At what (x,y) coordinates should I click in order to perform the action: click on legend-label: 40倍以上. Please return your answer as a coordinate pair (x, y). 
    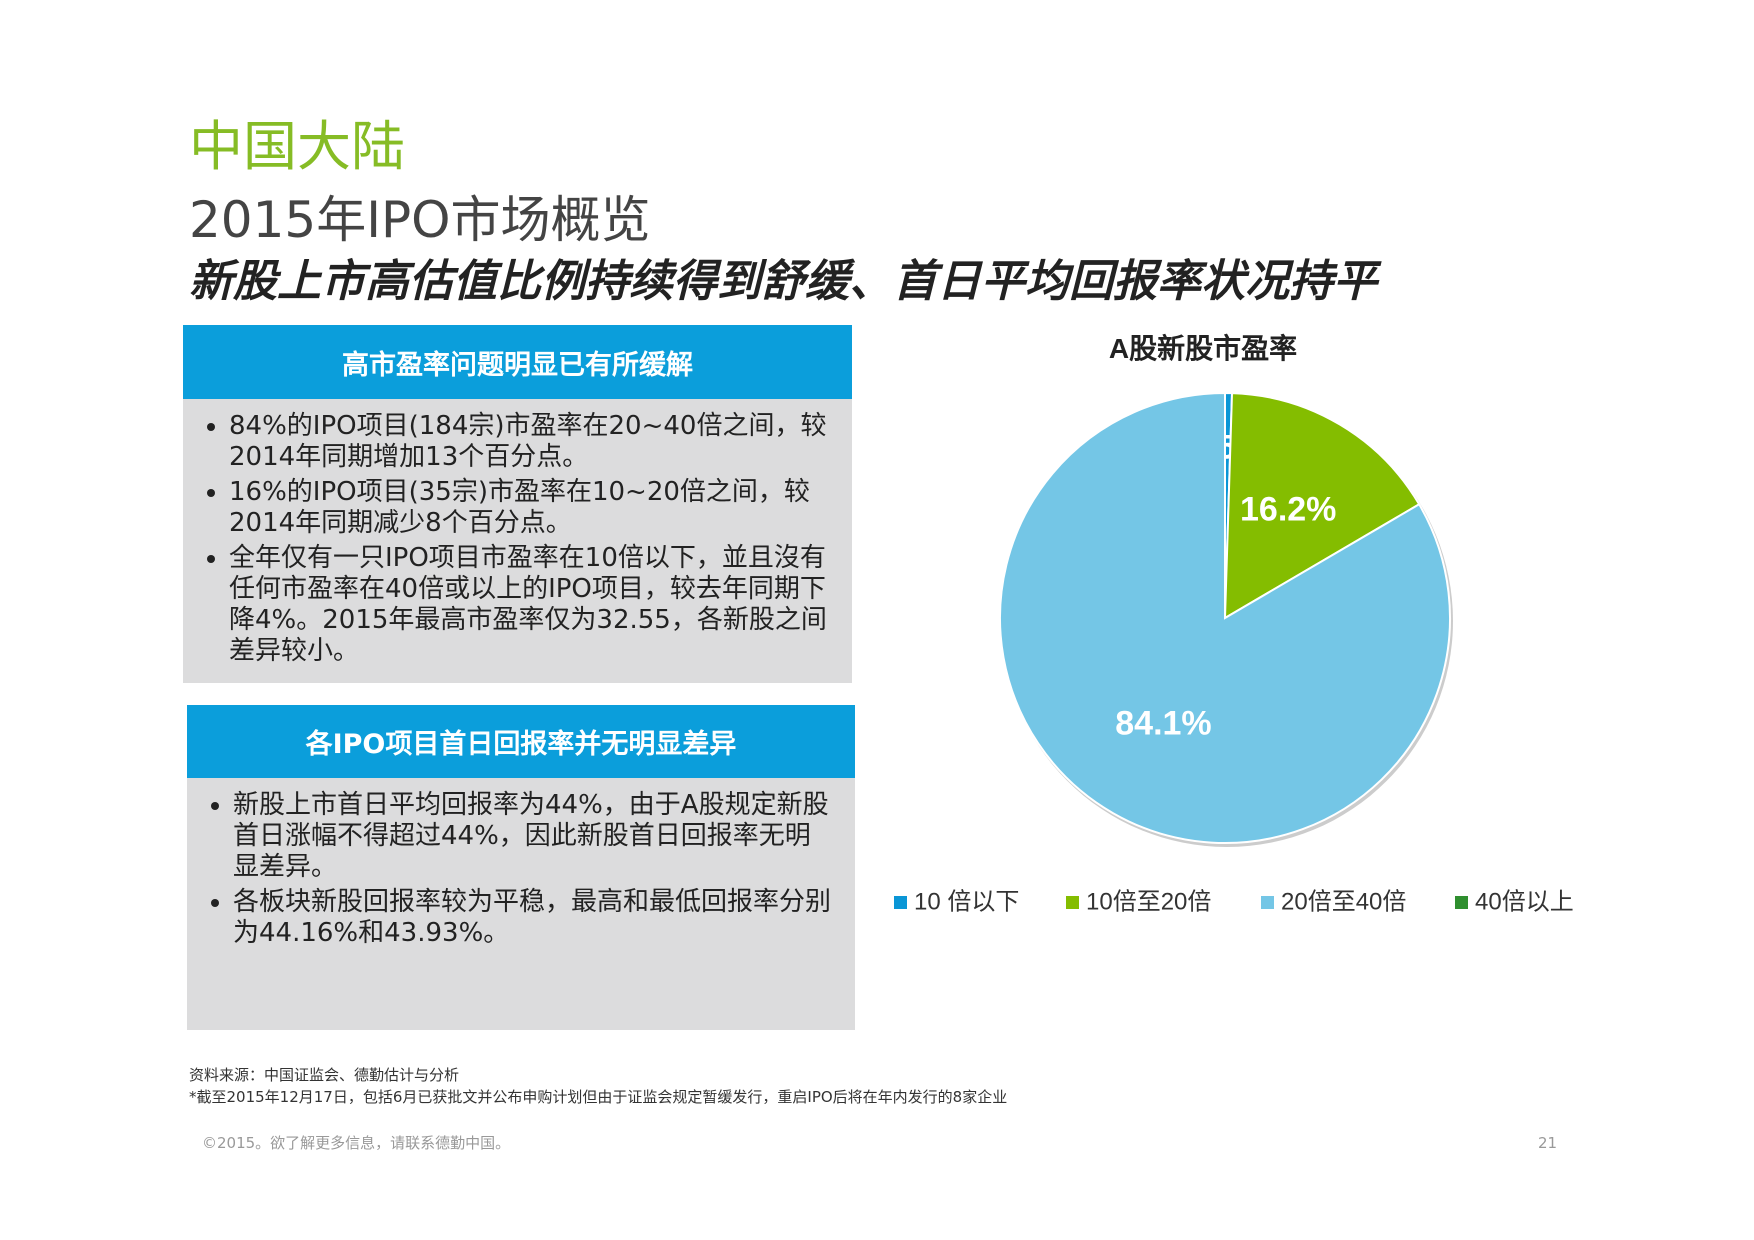
    Looking at the image, I should click on (1524, 901).